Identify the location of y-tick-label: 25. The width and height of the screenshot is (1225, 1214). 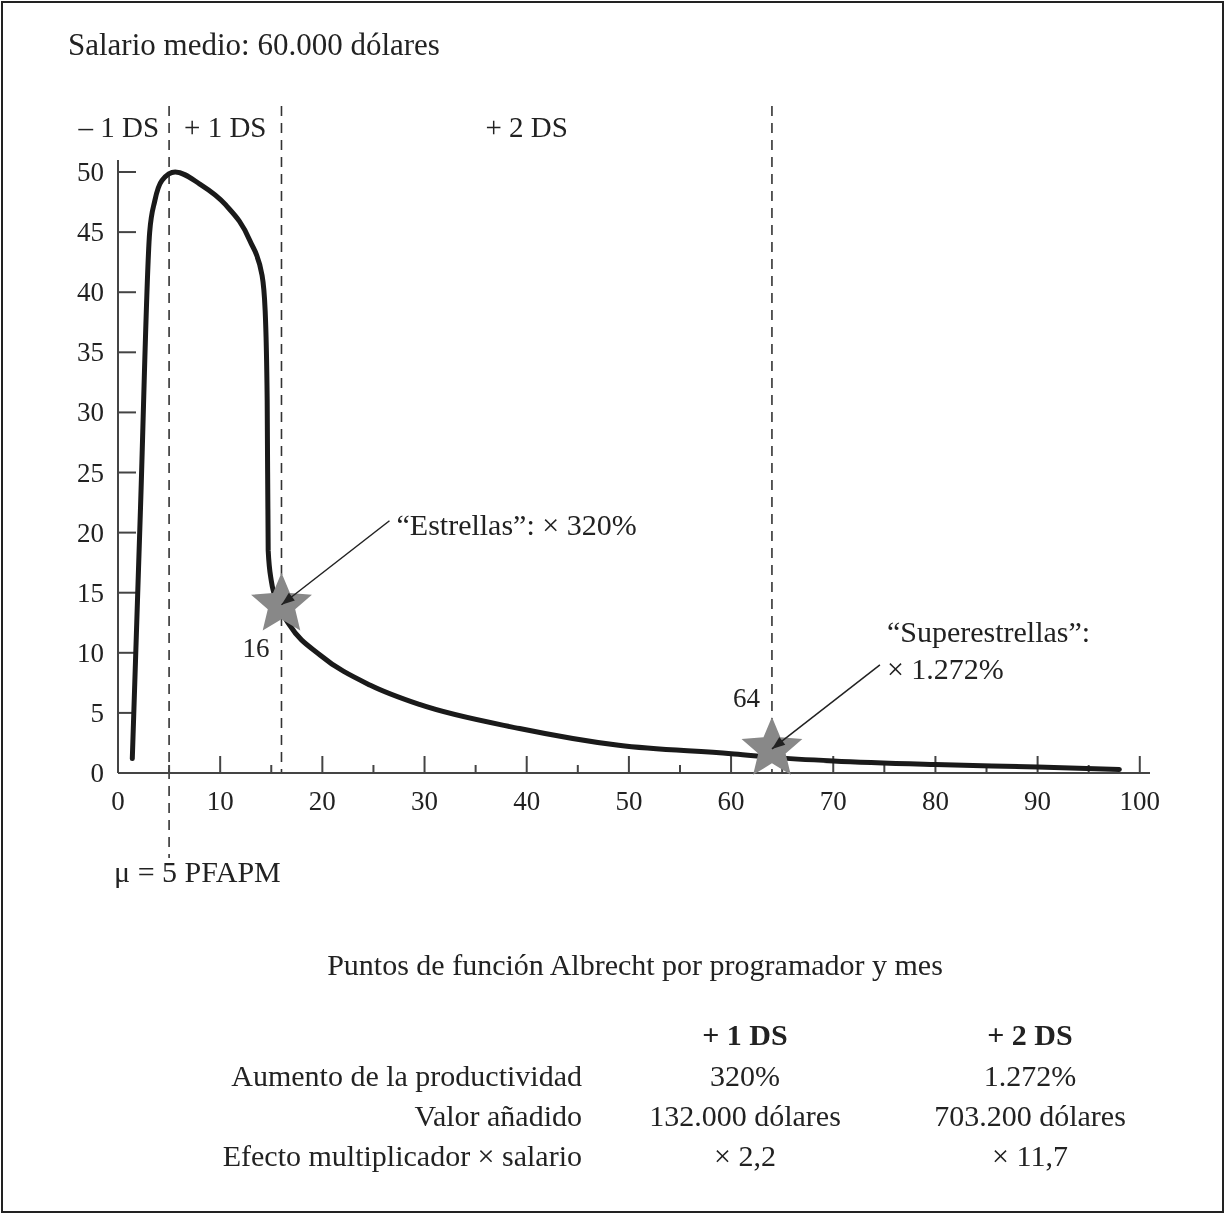
(90, 472).